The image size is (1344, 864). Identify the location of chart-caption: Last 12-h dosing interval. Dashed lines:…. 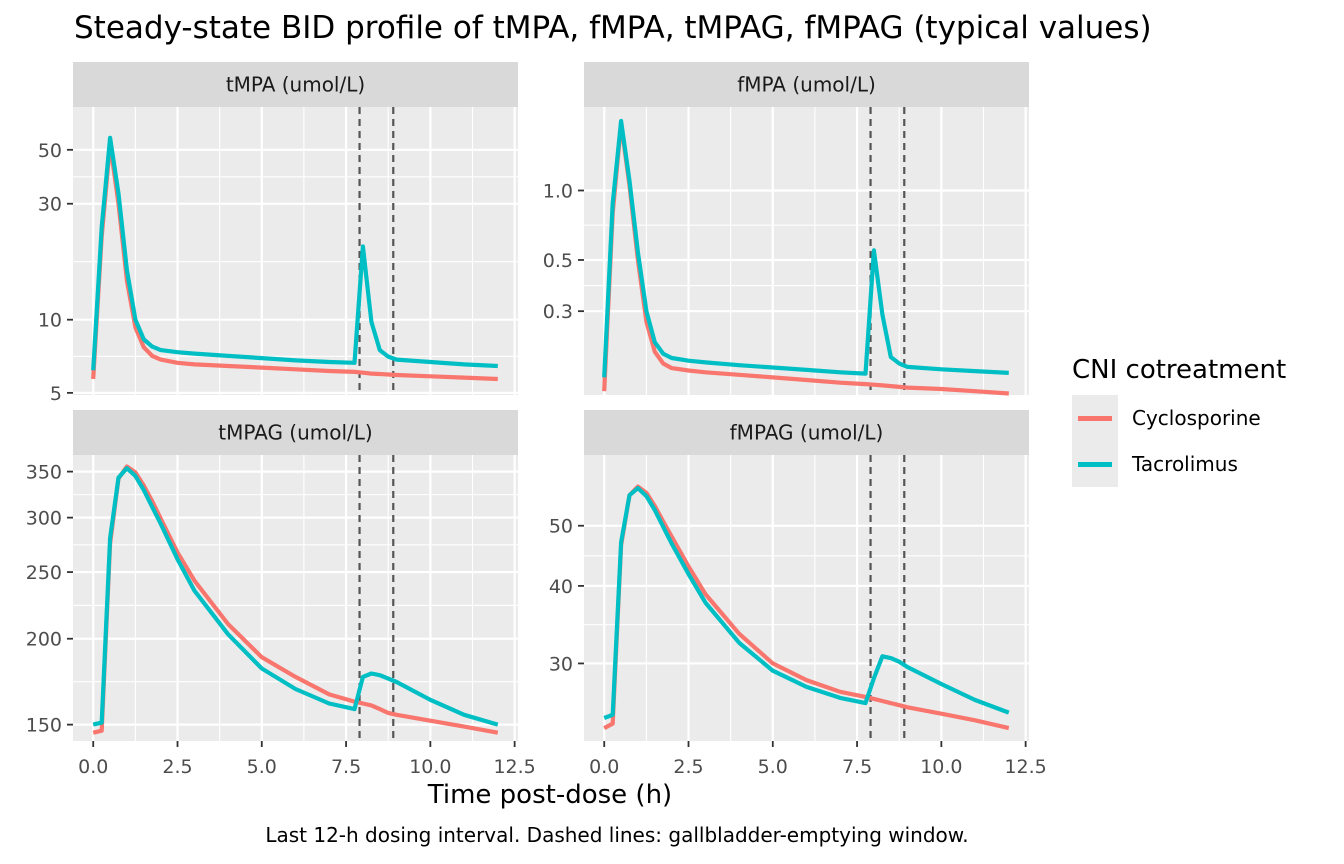
(617, 835).